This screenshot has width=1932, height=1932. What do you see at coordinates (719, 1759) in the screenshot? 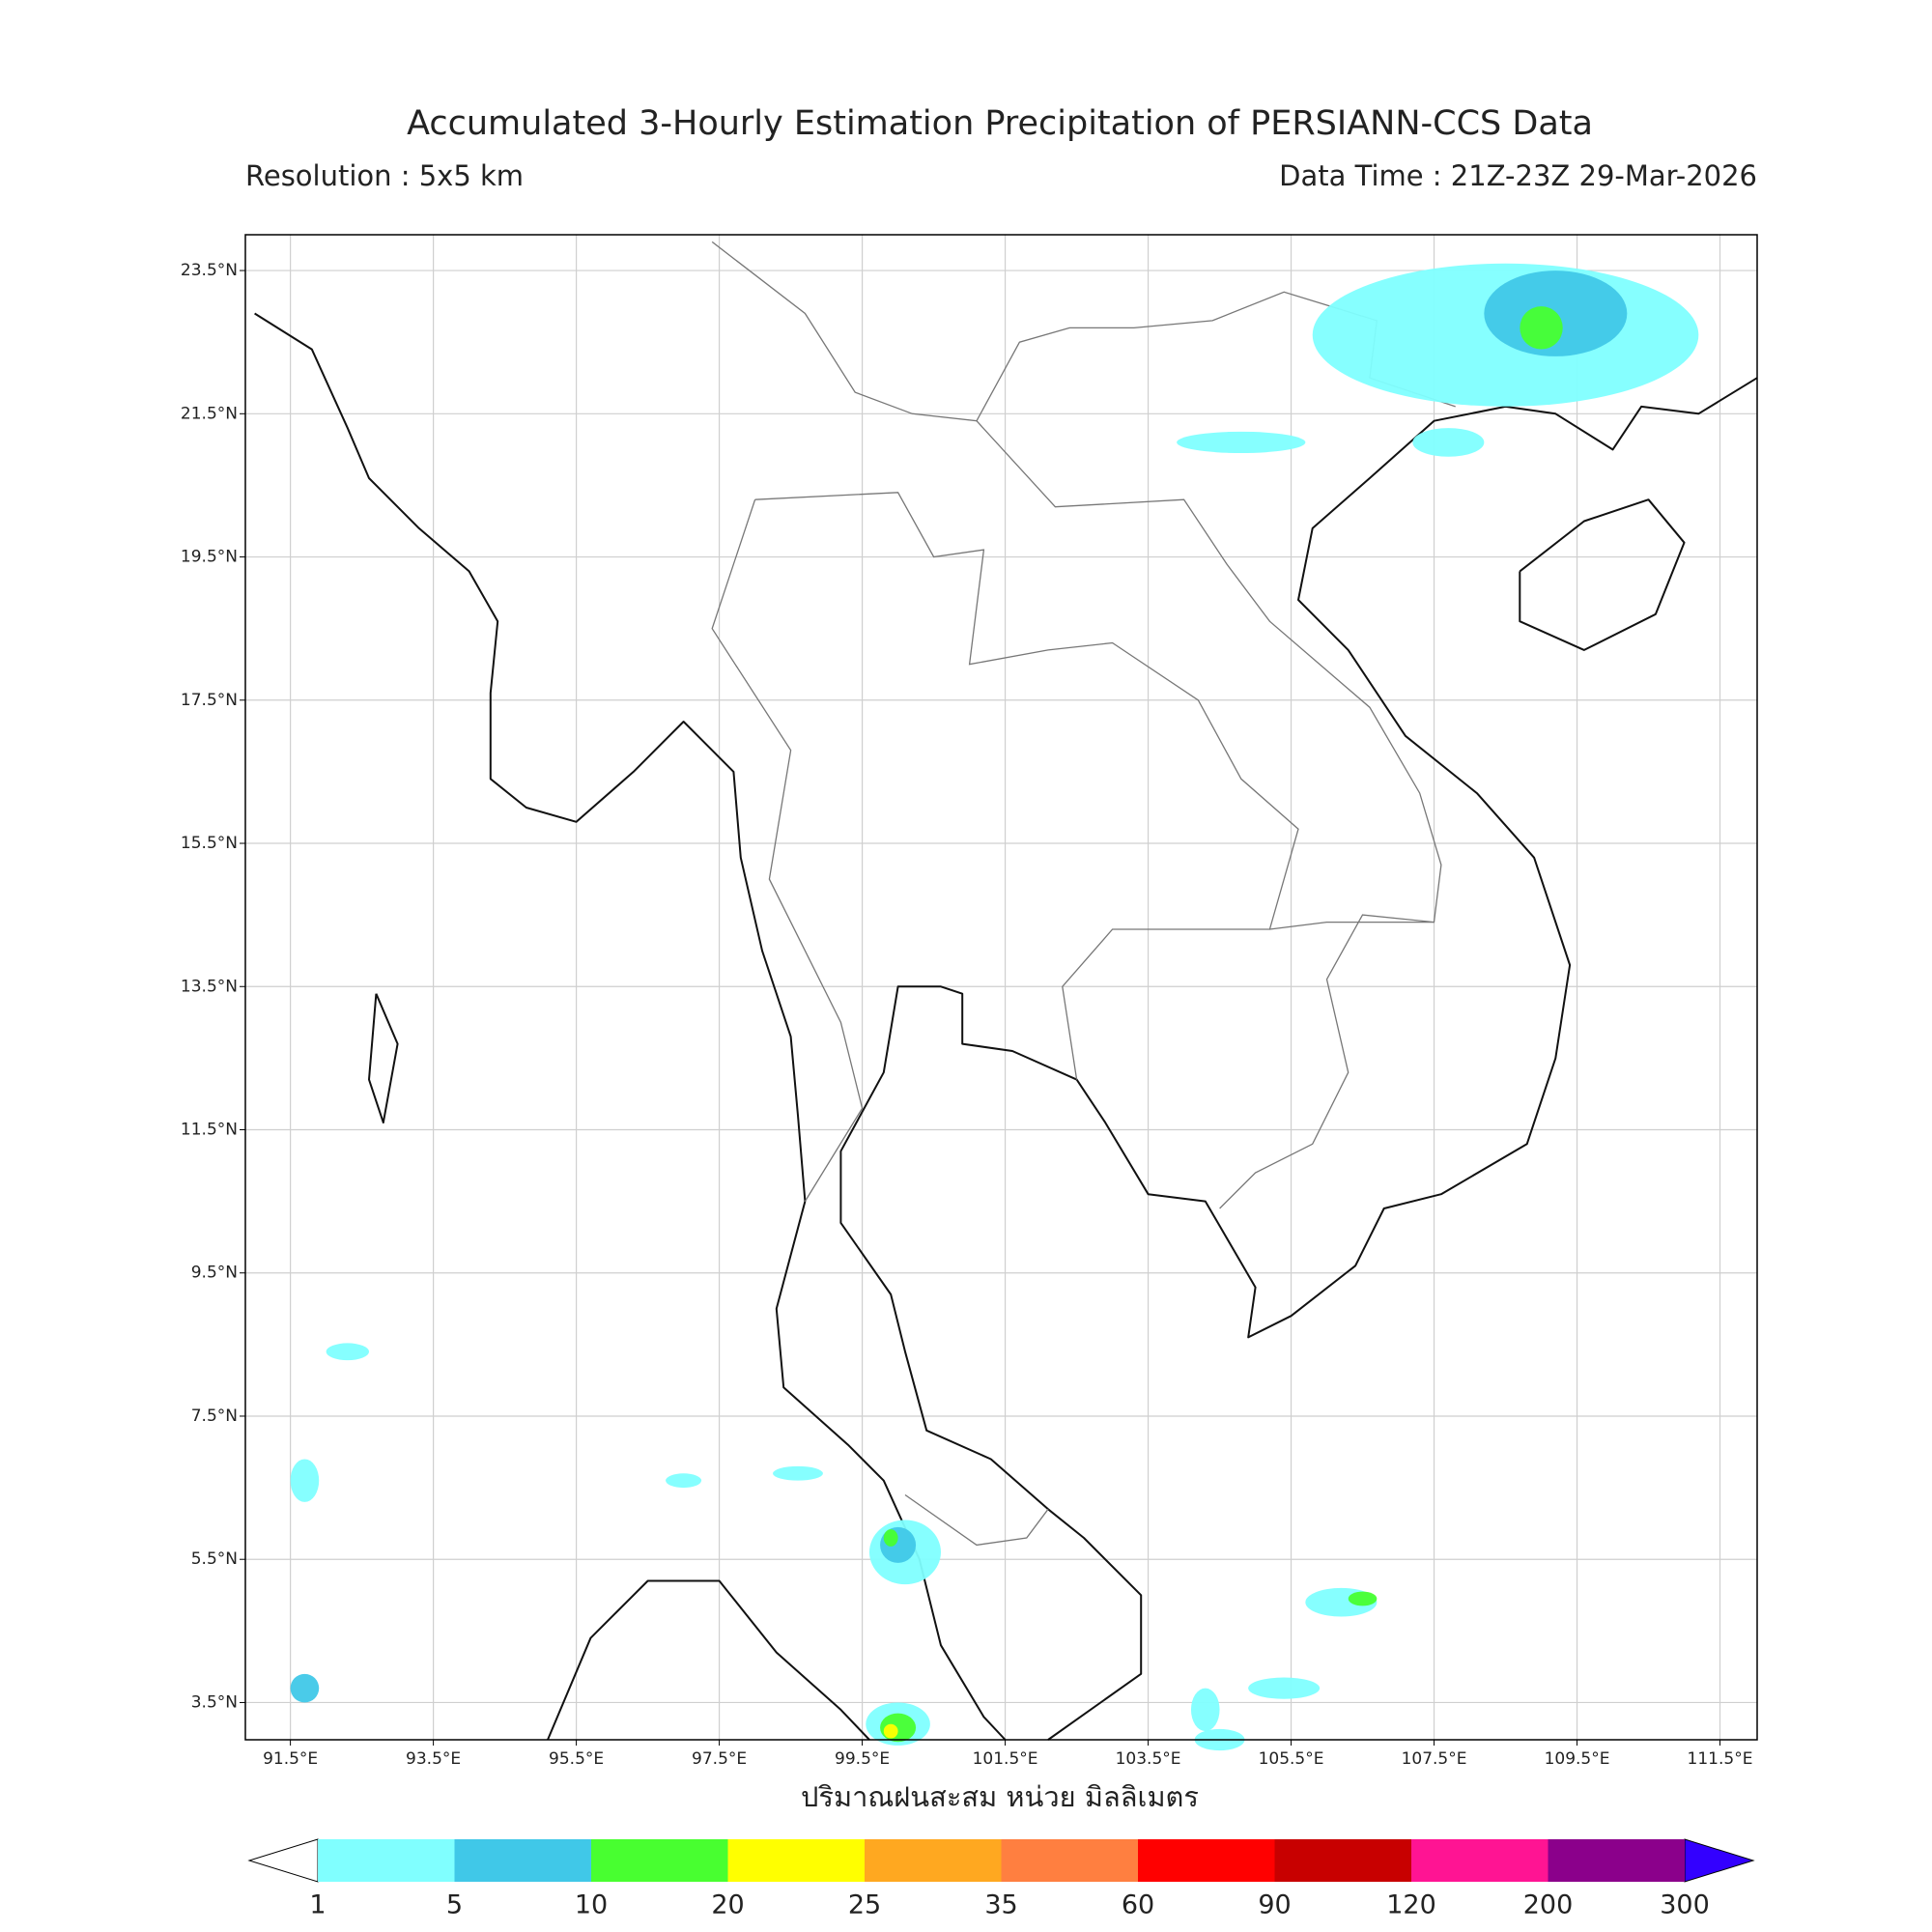
I see `lon-tick-label: 97.5°E` at bounding box center [719, 1759].